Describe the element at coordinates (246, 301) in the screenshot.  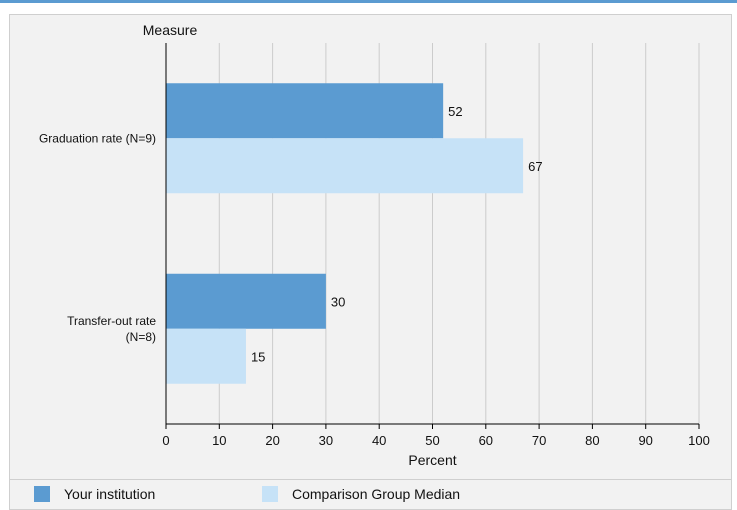
I see `bar-series0-cat1` at that location.